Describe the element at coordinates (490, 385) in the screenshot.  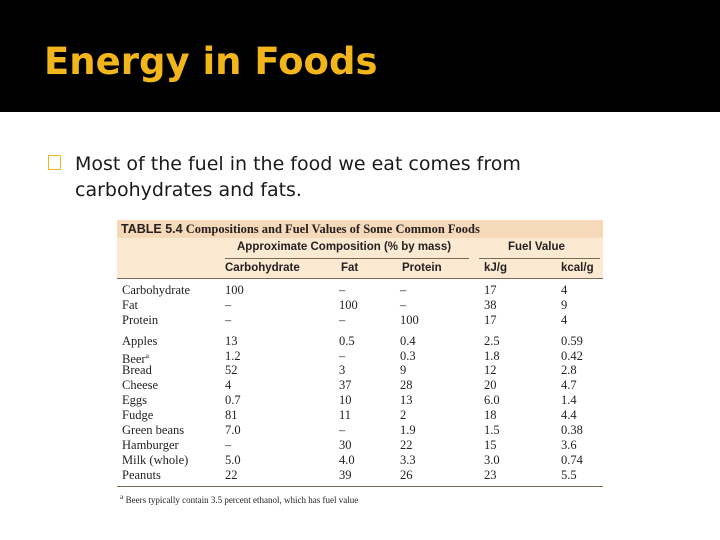
I see `kj-cell: 20` at that location.